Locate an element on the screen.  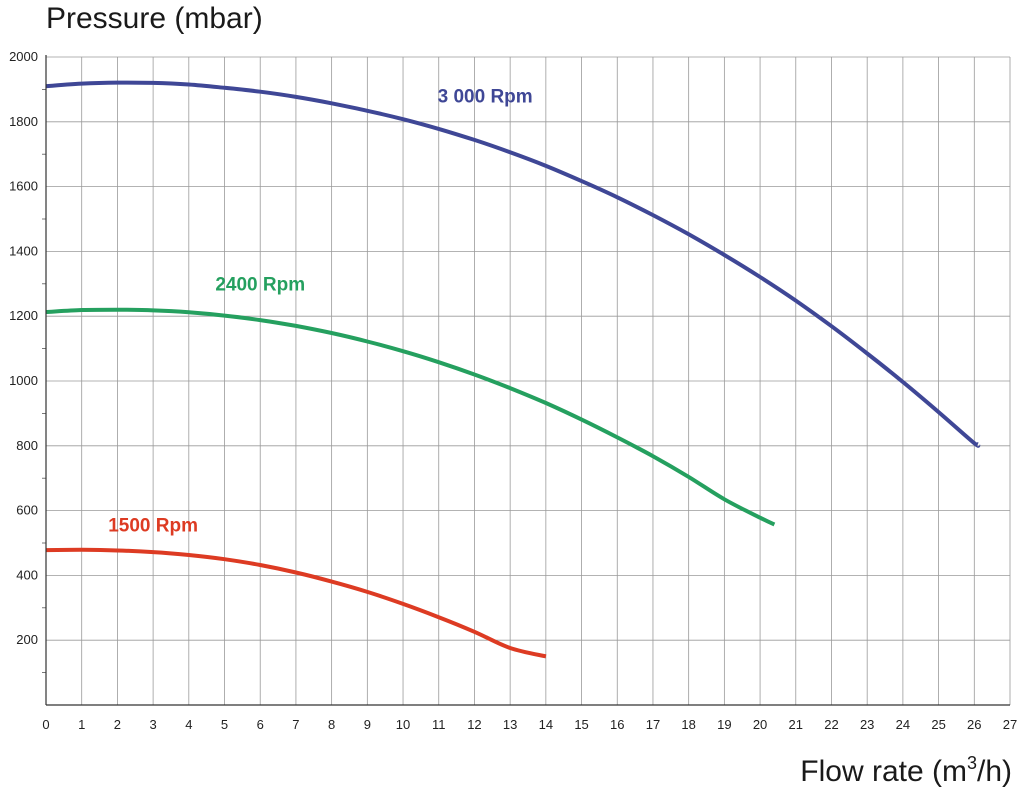
x-tick-label: 1 is located at coordinates (81, 724).